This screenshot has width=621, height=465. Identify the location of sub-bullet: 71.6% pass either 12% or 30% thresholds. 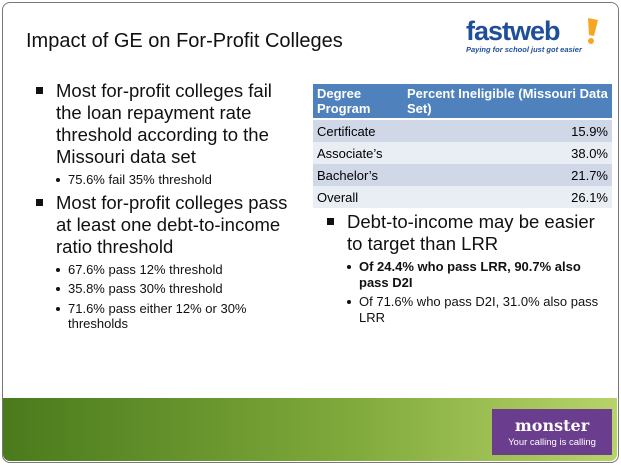
(165, 316).